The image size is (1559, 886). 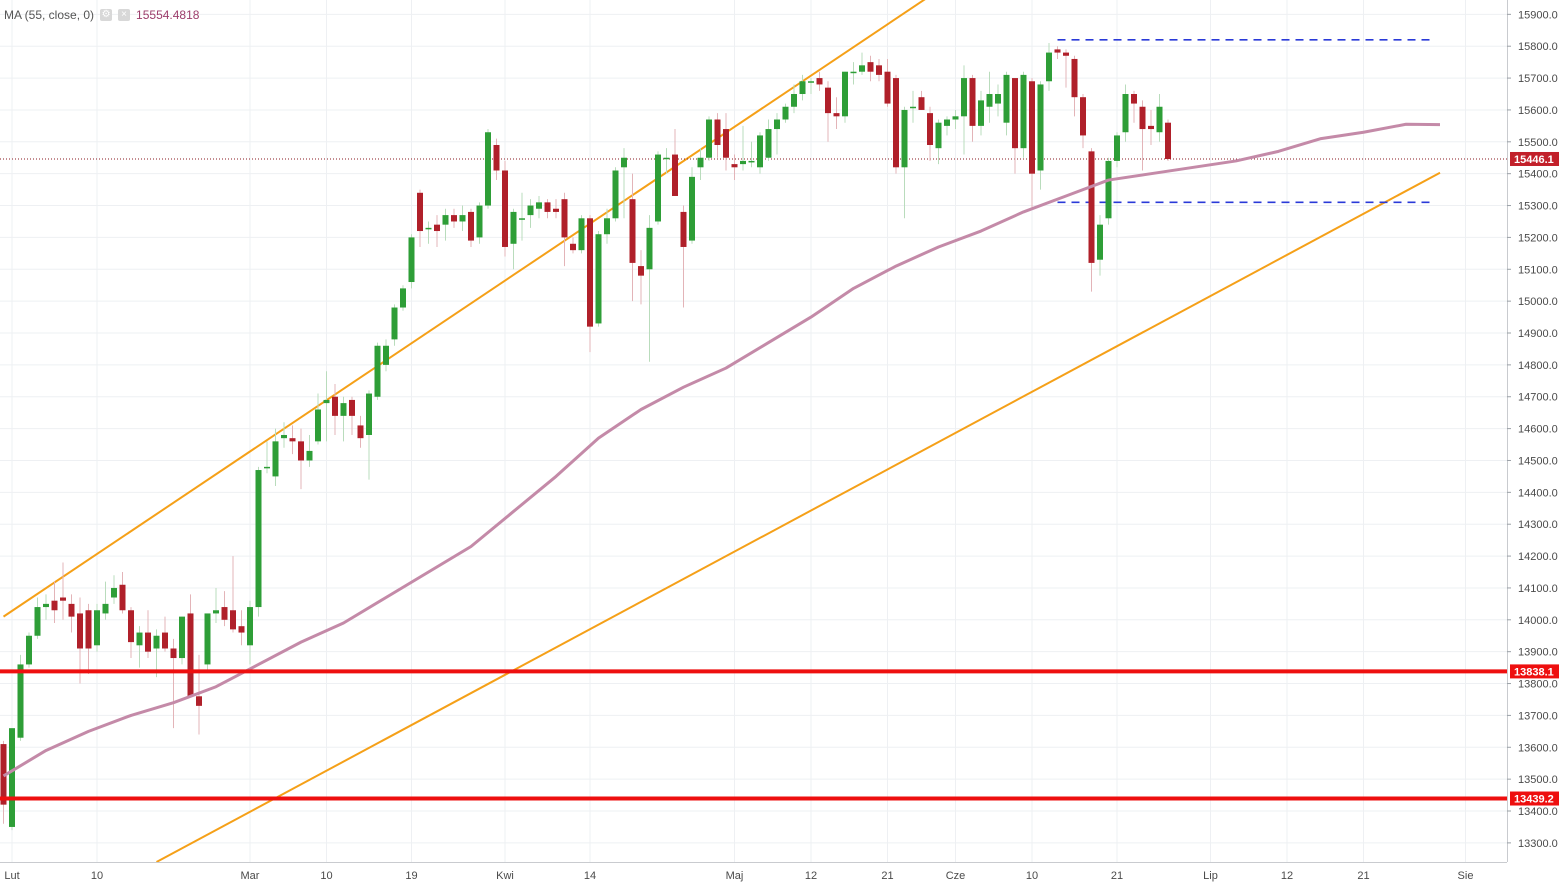 I want to click on indicator-legend: MA (55, close, 0) ⚙ × 15554.4818, so click(x=101, y=15).